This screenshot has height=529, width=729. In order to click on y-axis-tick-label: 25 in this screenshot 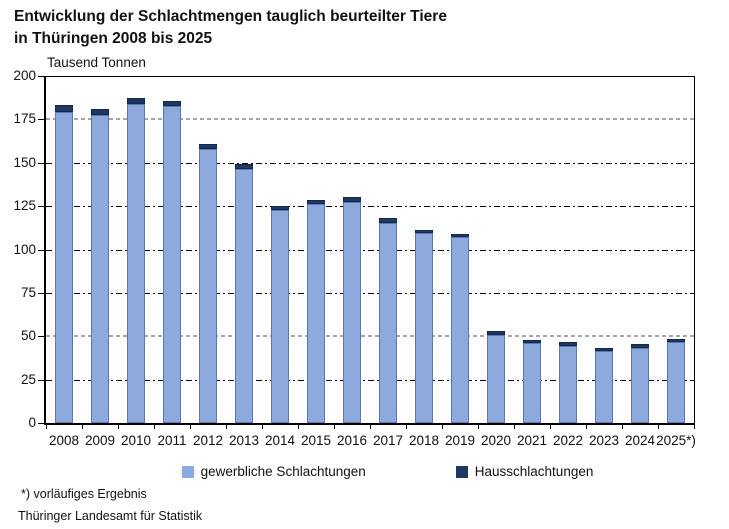, I will do `click(28, 379)`.